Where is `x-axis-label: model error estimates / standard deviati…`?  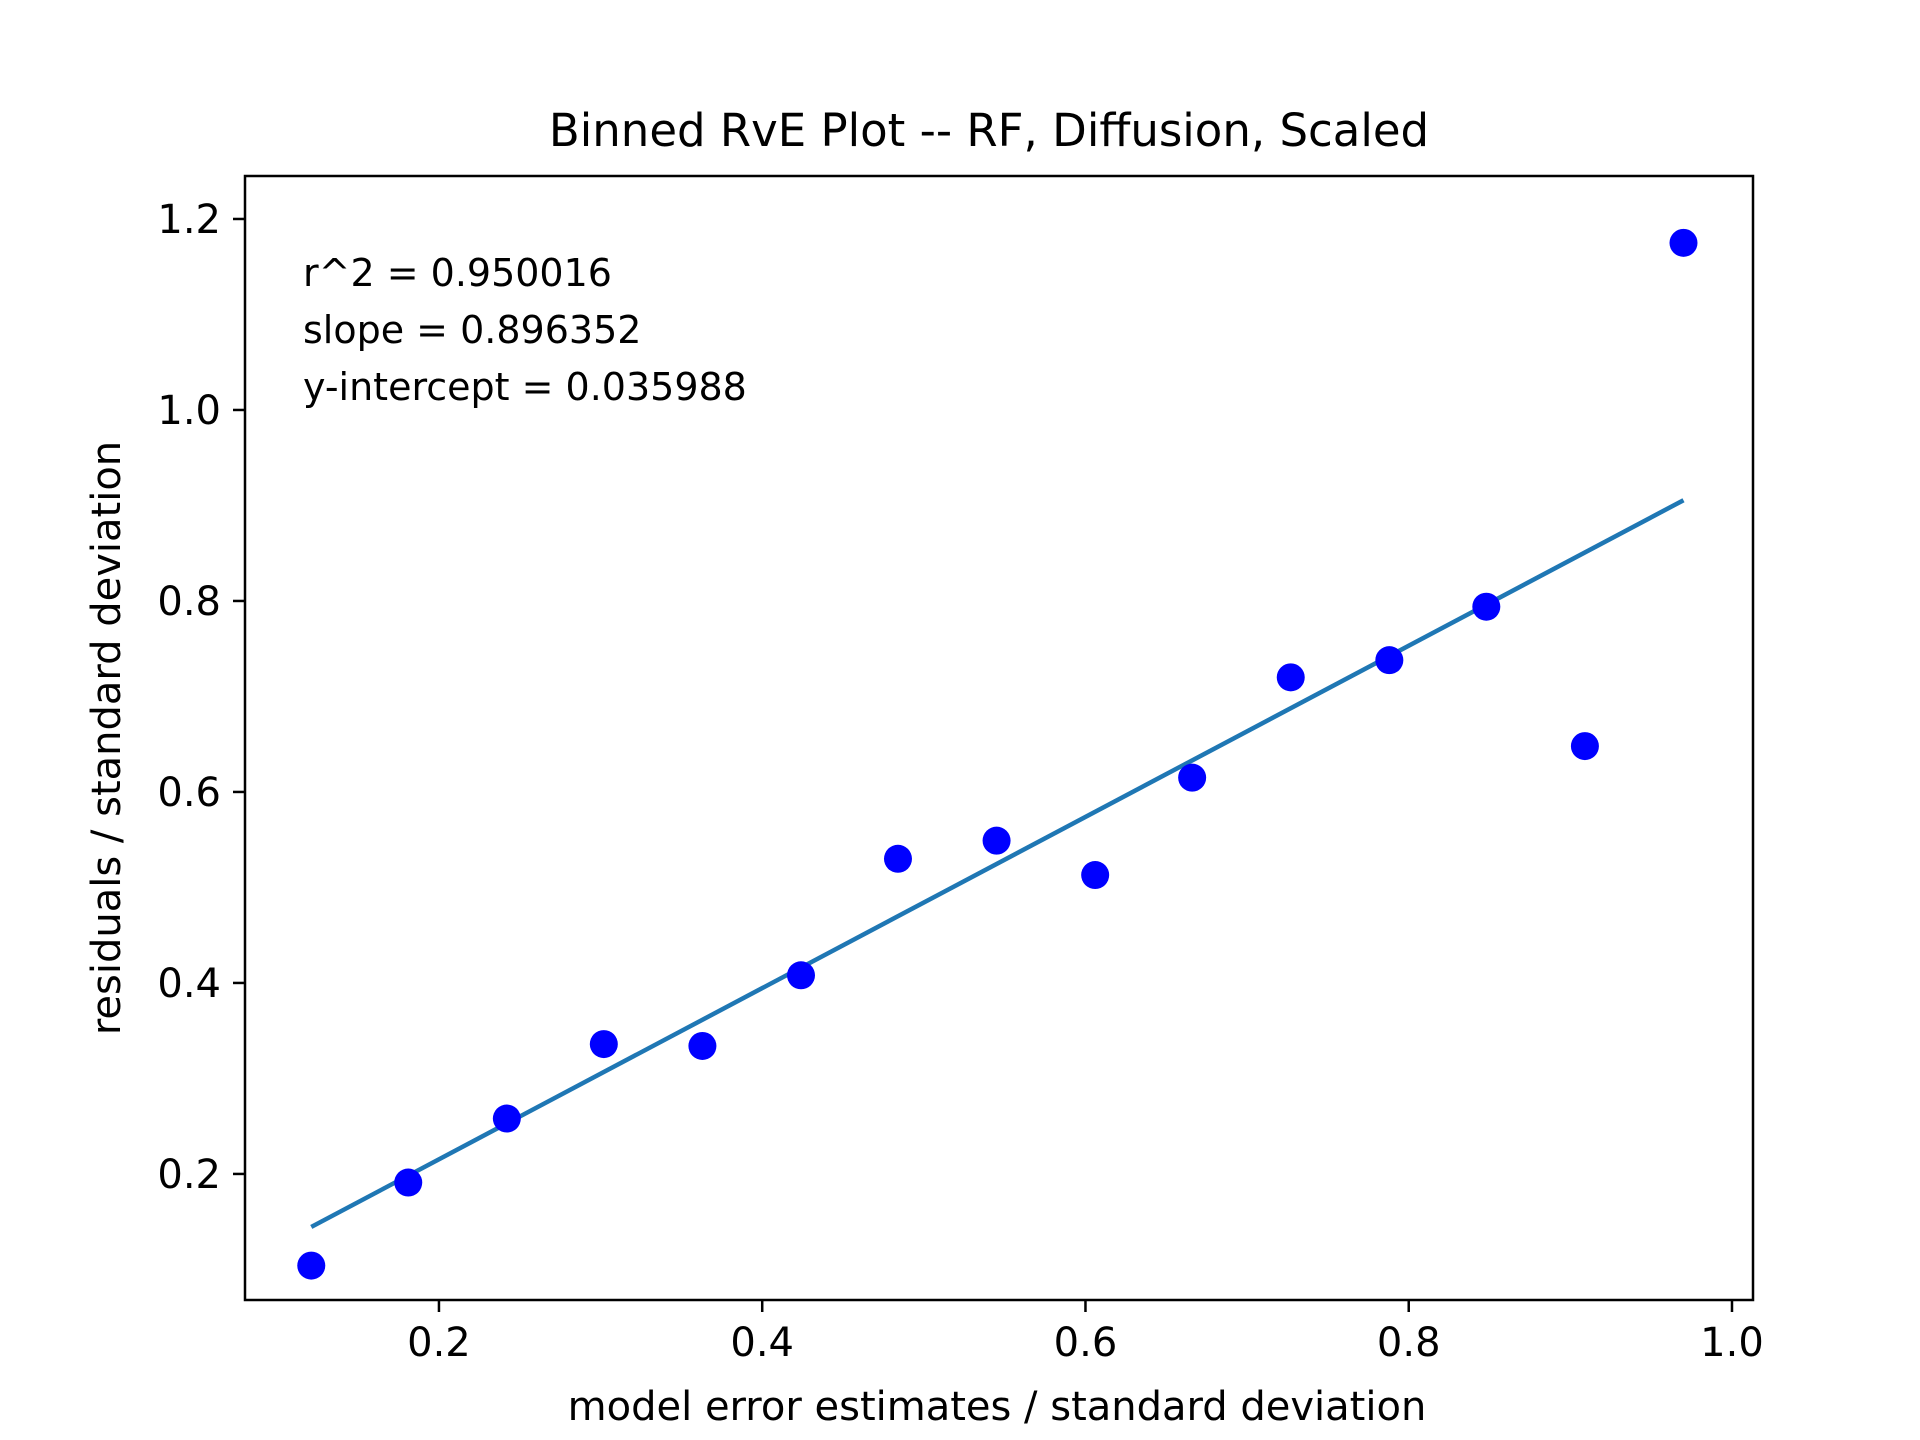 x-axis-label: model error estimates / standard deviati… is located at coordinates (997, 1407).